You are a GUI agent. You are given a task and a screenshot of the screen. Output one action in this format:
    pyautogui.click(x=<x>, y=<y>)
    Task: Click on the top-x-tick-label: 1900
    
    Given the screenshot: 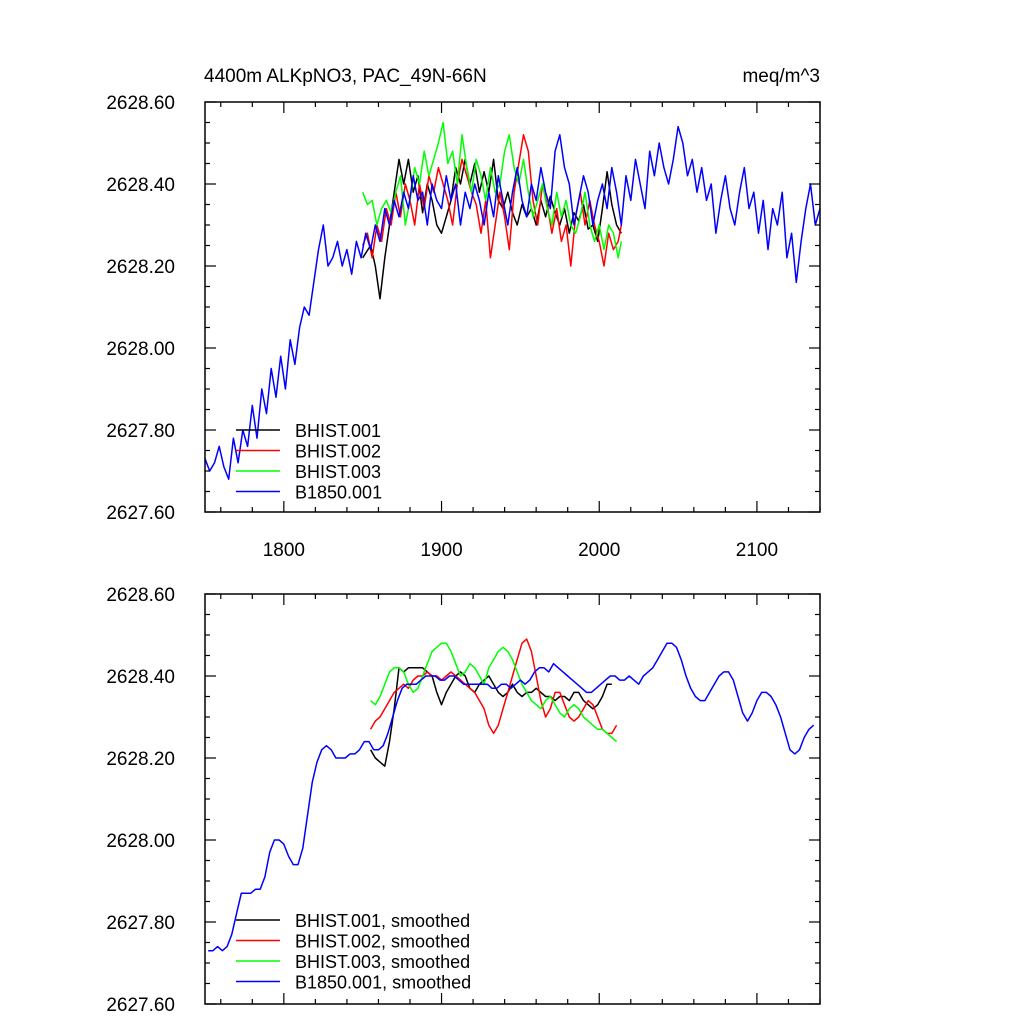 What is the action you would take?
    pyautogui.click(x=441, y=550)
    